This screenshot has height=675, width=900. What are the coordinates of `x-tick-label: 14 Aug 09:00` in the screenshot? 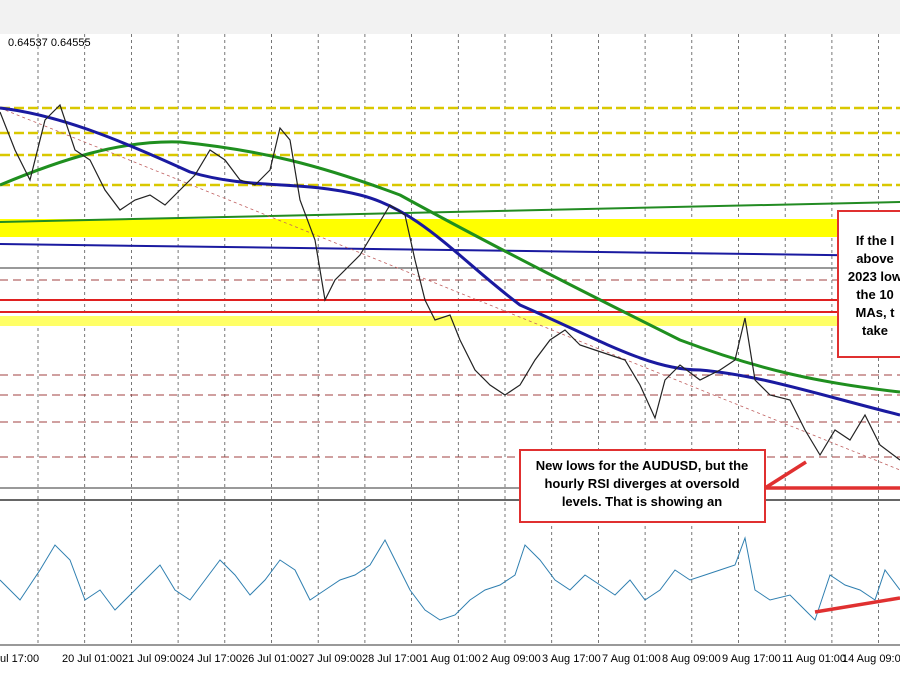 It's located at (871, 659).